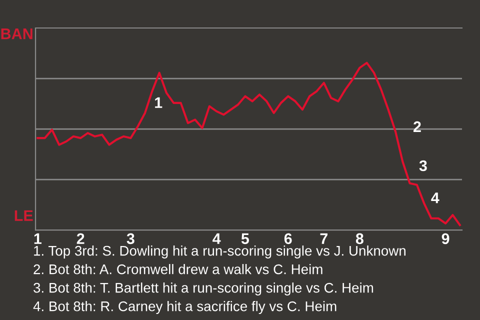 This screenshot has height=320, width=480. I want to click on text: 2. Bot 8th: A. Cromwell drew a walk vs C. Heim, so click(178, 269).